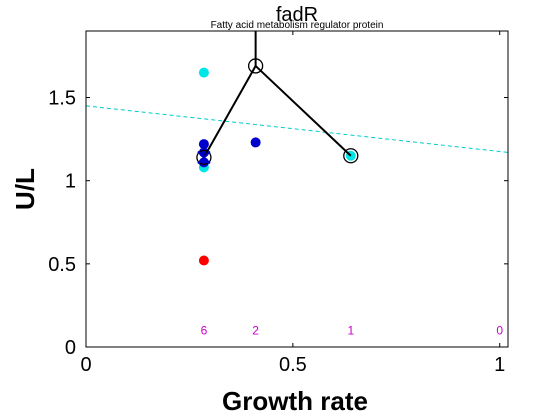 The width and height of the screenshot is (560, 420). What do you see at coordinates (499, 330) in the screenshot?
I see `count-label: 0` at bounding box center [499, 330].